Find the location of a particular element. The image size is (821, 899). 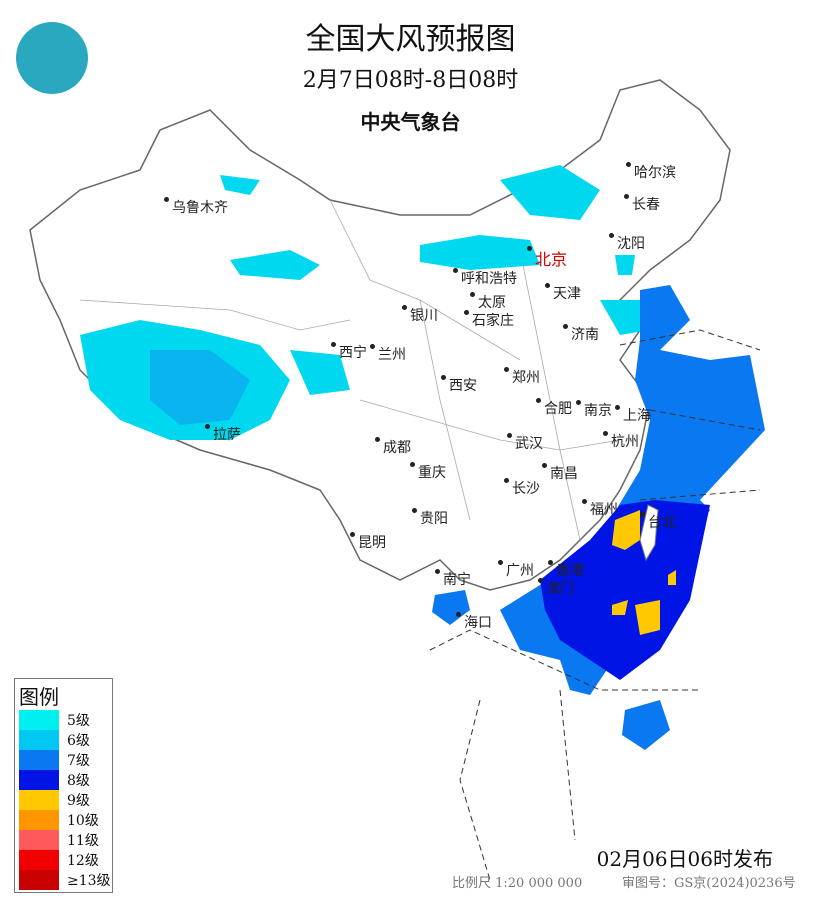

city-label: 太原 is located at coordinates (492, 303).